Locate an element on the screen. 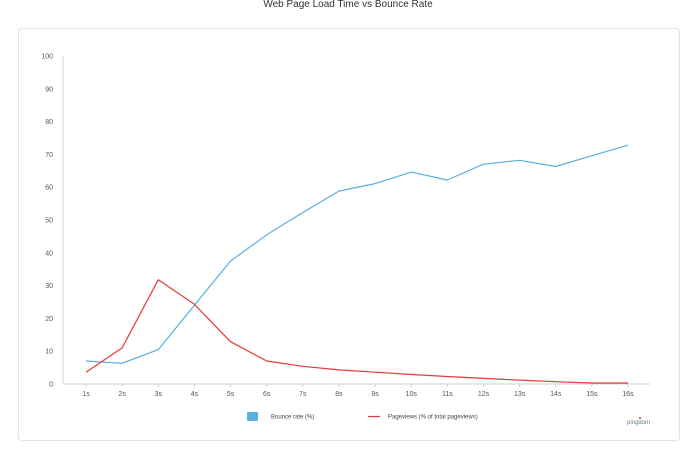 Image resolution: width=696 pixels, height=459 pixels. y-tick-label: 80 is located at coordinates (49, 122).